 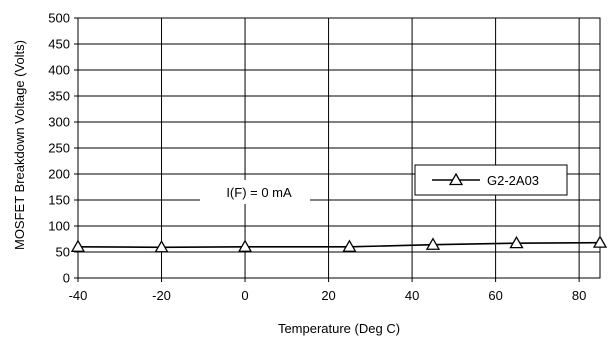 I want to click on x-tick-label: 40, so click(x=412, y=295).